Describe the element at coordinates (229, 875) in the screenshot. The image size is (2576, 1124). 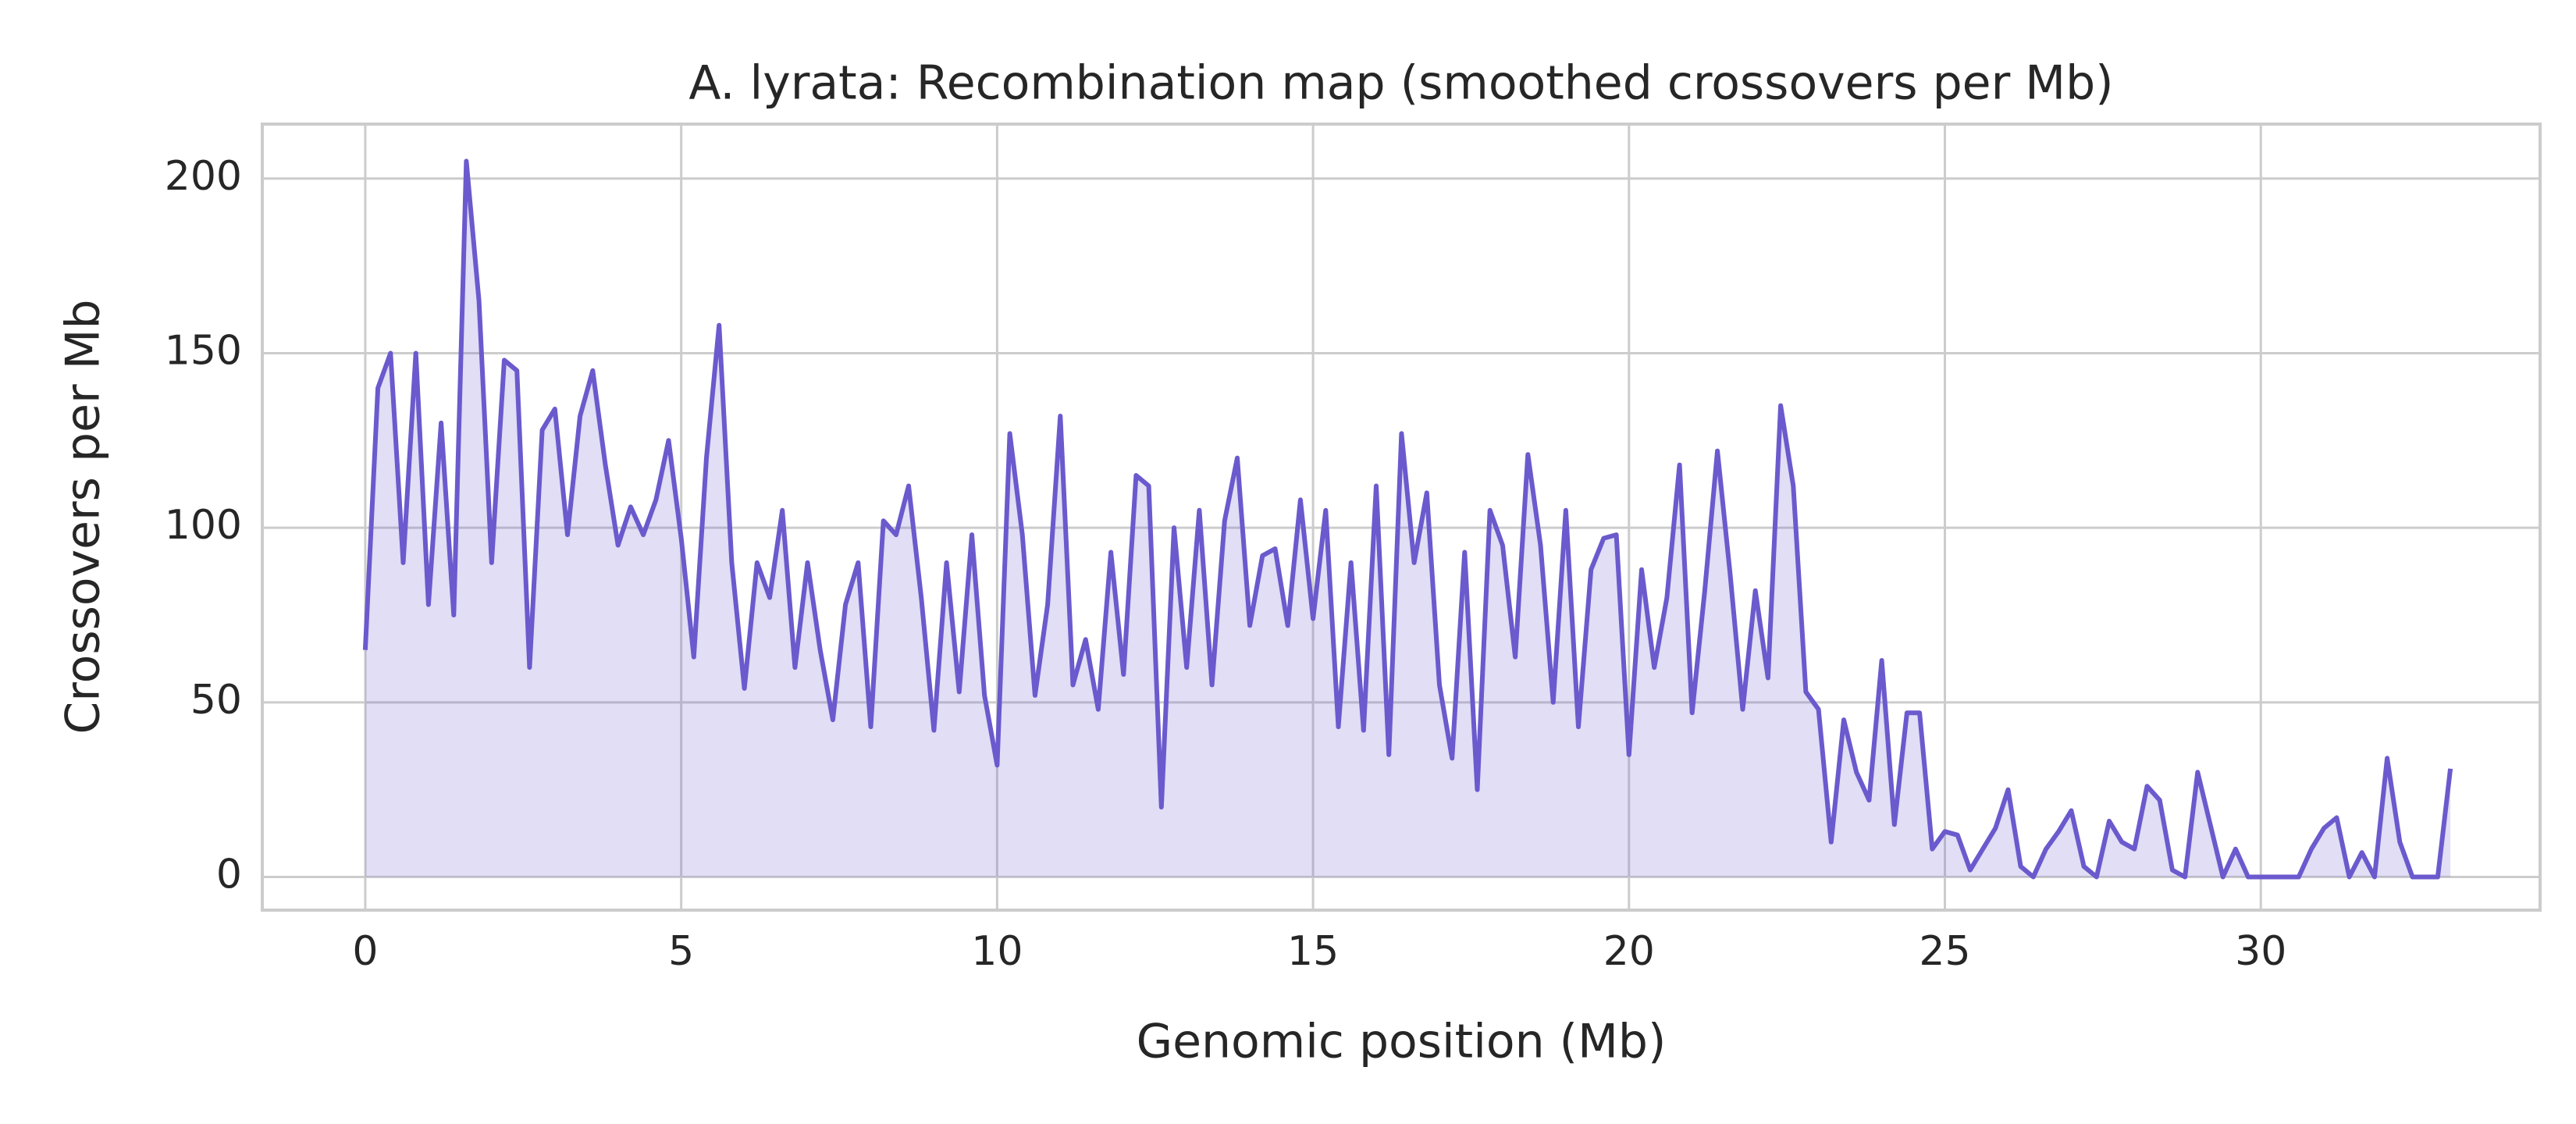
I see `y-tick-label: 0` at that location.